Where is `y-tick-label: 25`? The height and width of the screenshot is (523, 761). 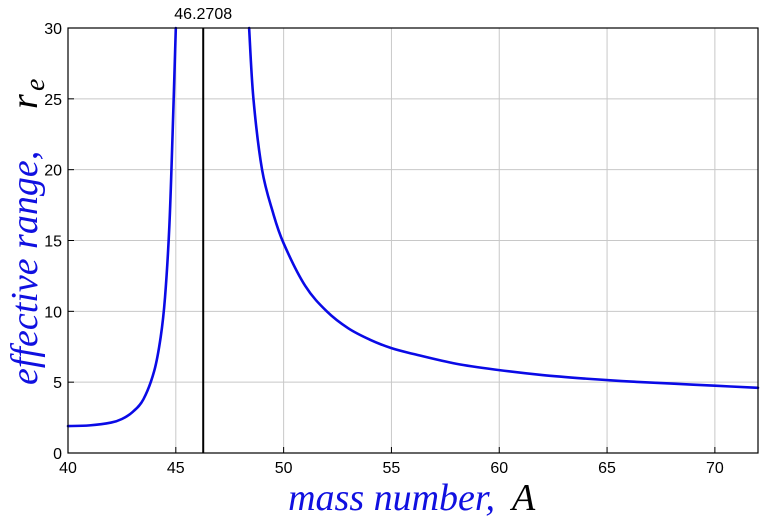
y-tick-label: 25 is located at coordinates (53, 100).